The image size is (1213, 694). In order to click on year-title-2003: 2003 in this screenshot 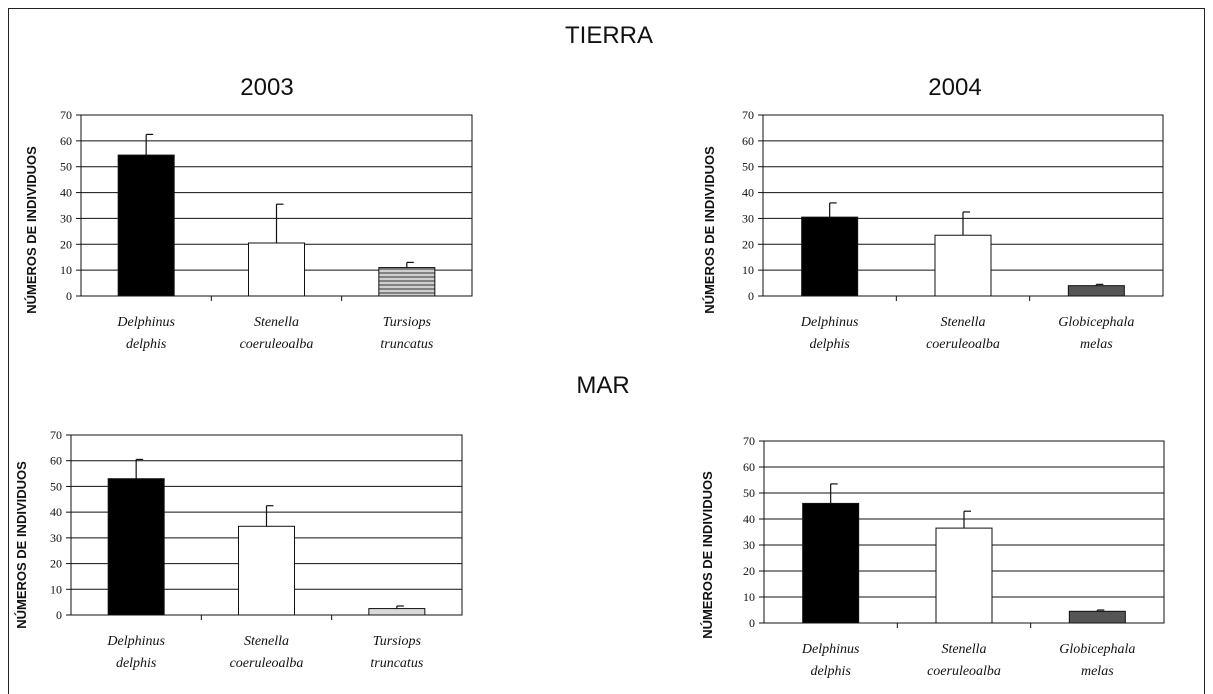, I will do `click(267, 87)`.